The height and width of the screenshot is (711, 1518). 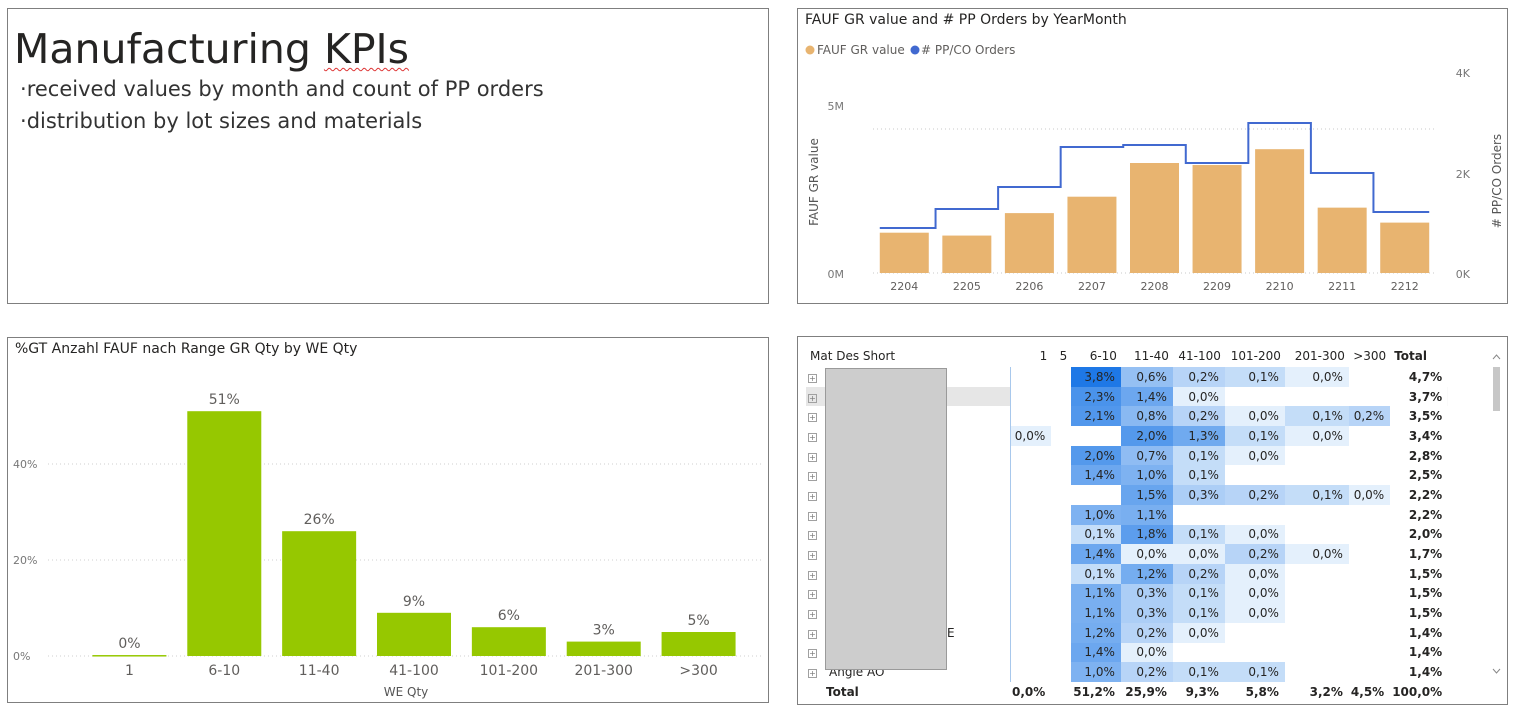 I want to click on column-header: 41-100, so click(x=1199, y=356).